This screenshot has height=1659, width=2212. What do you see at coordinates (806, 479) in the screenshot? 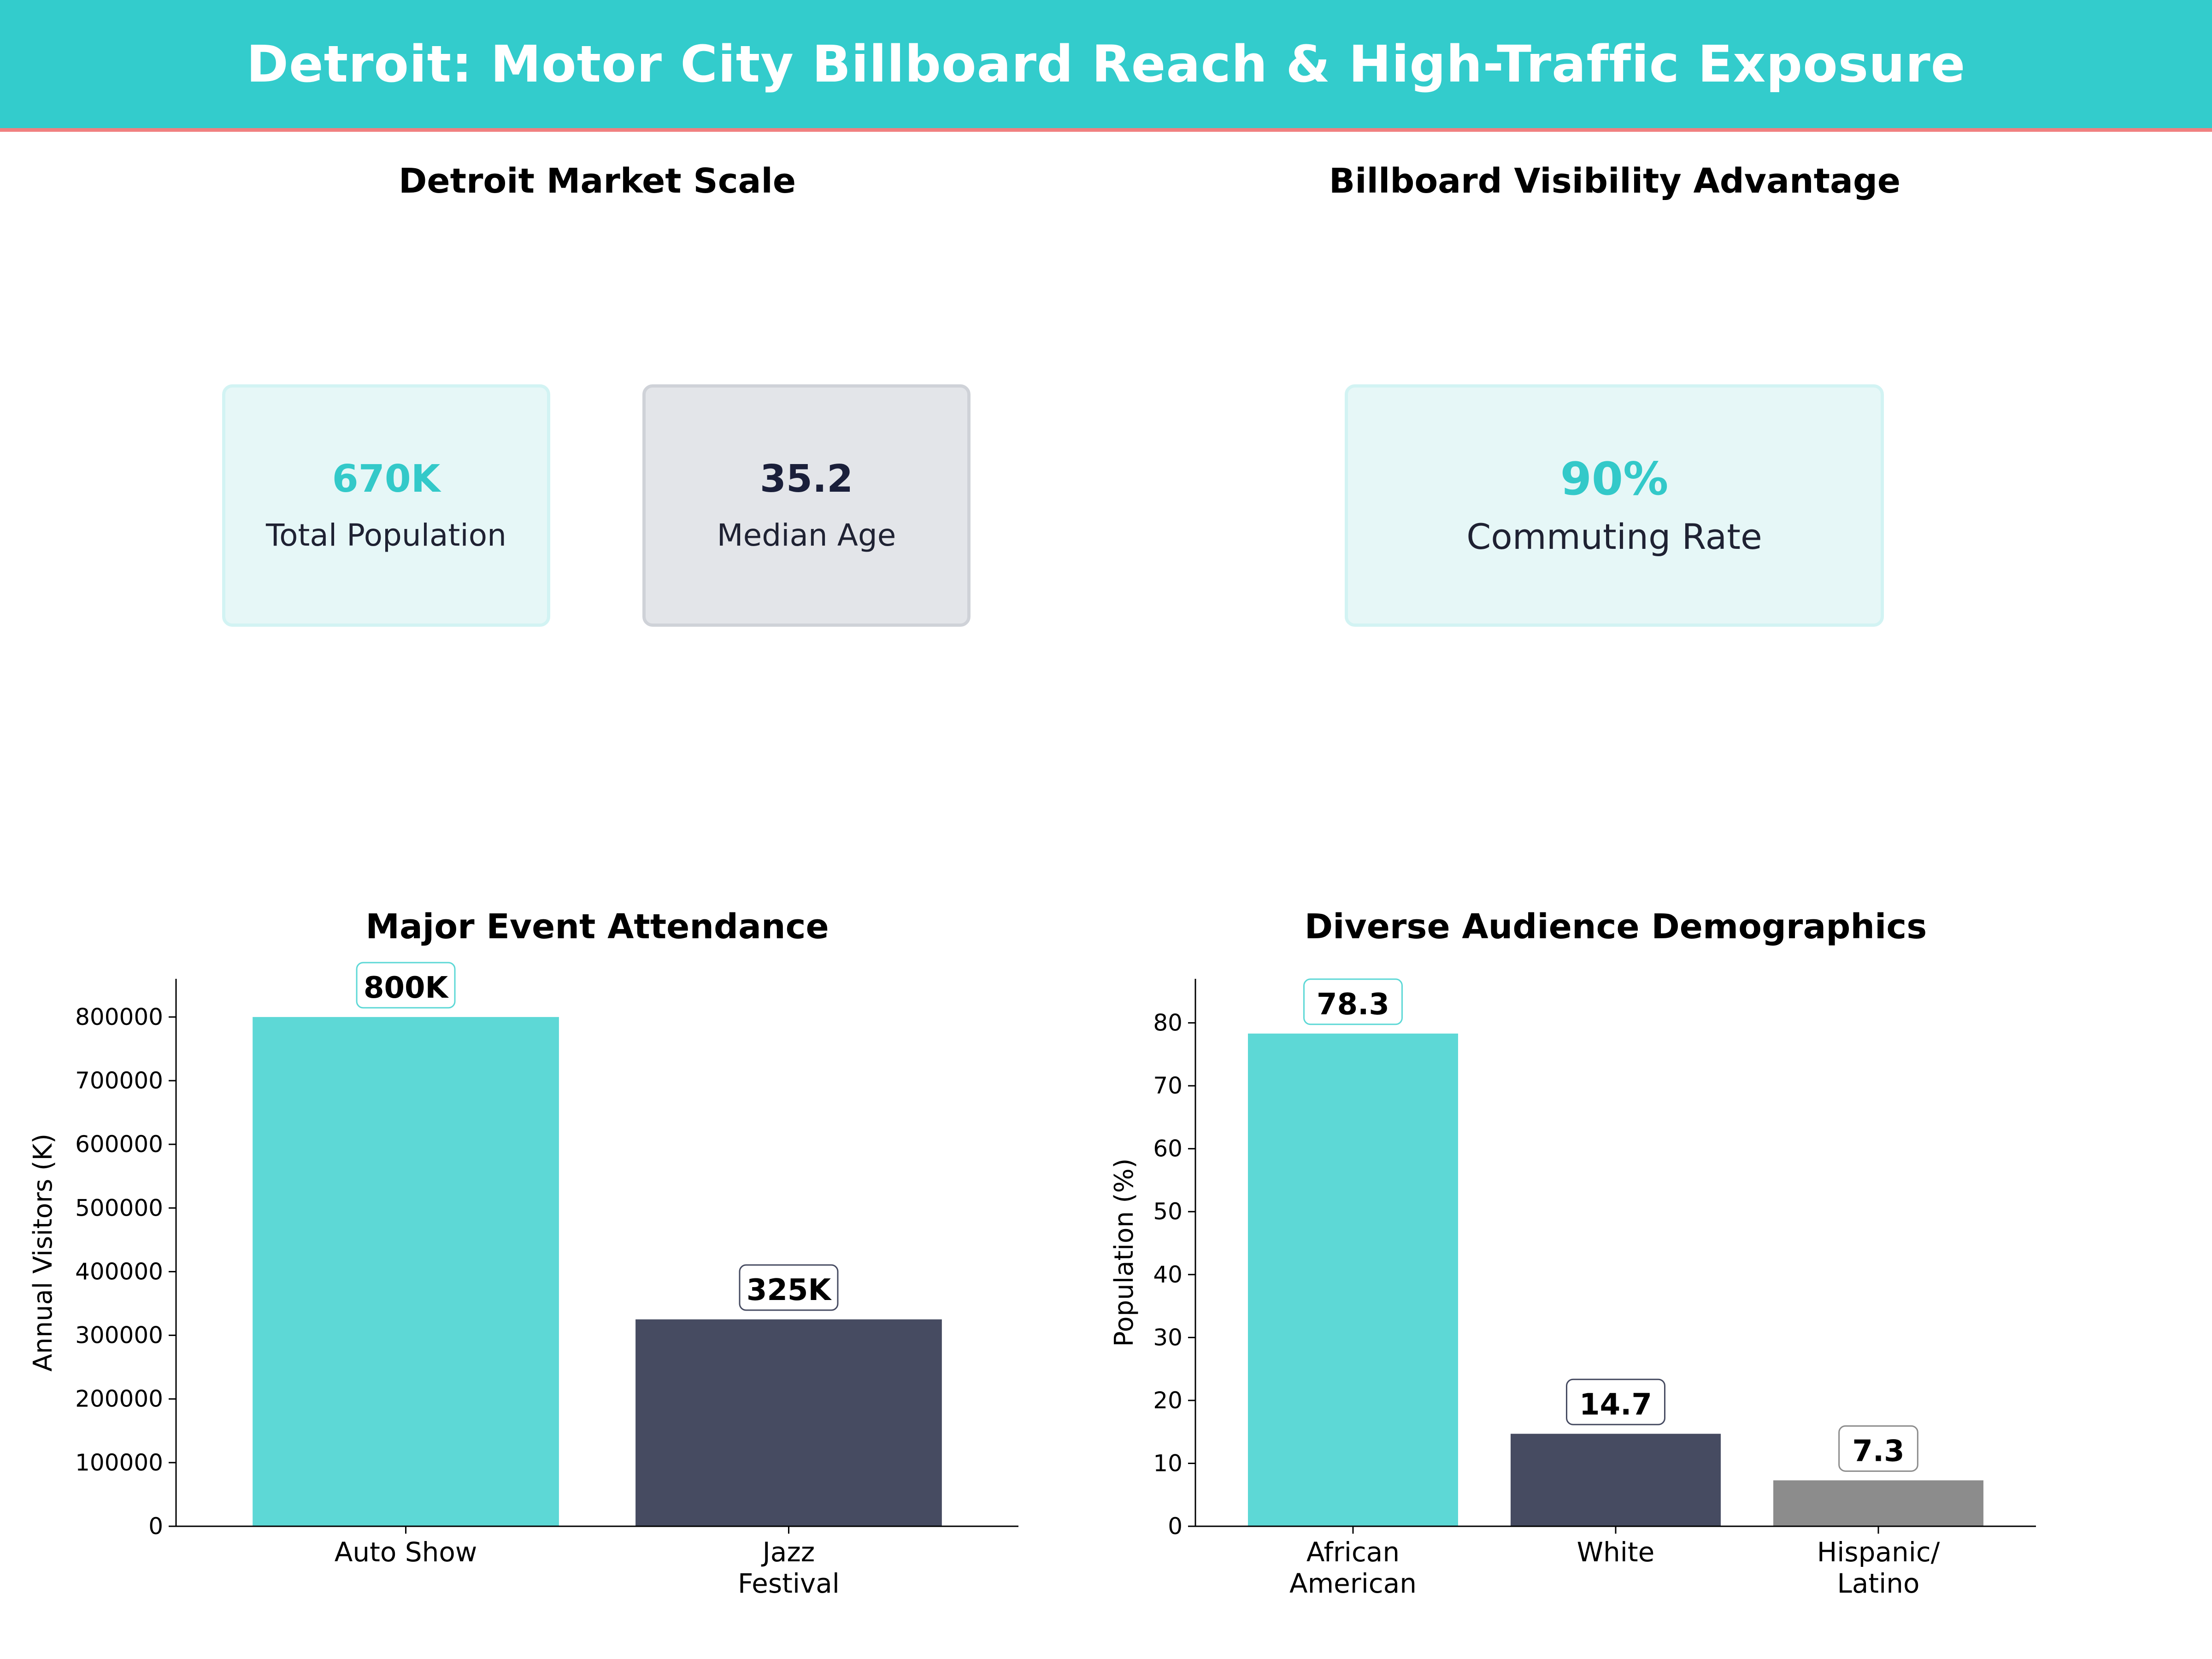
I see `kpi-value: 35.2` at bounding box center [806, 479].